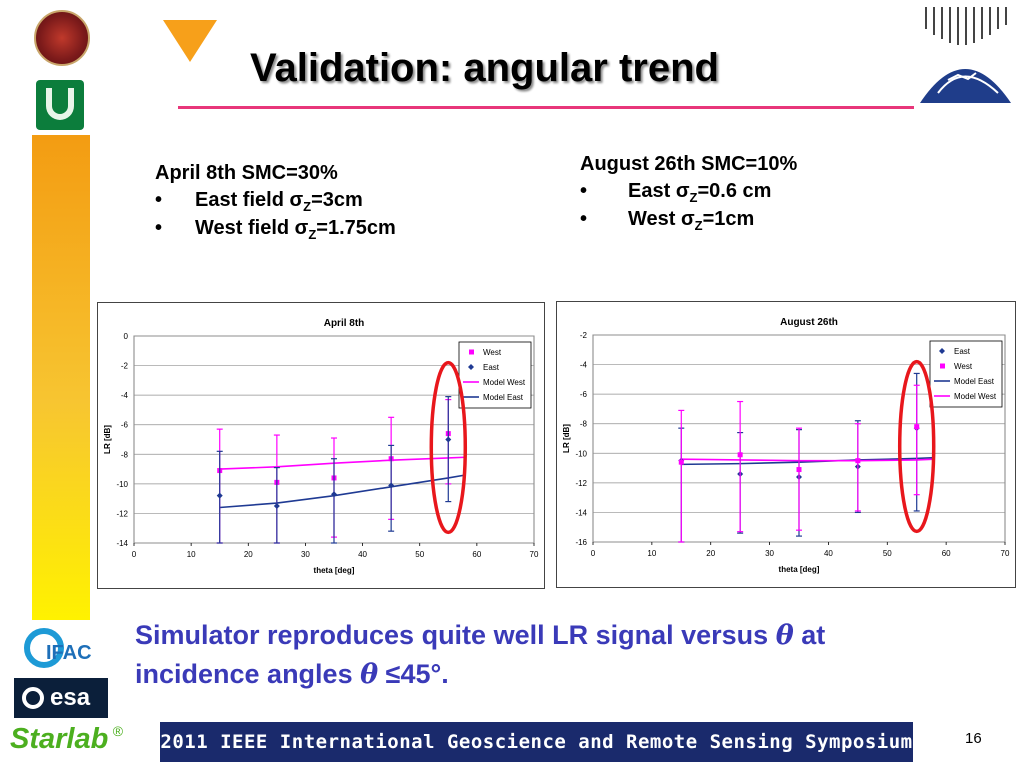 The height and width of the screenshot is (768, 1024). Describe the element at coordinates (61, 377) in the screenshot. I see `sidebar-gradient-bar` at that location.